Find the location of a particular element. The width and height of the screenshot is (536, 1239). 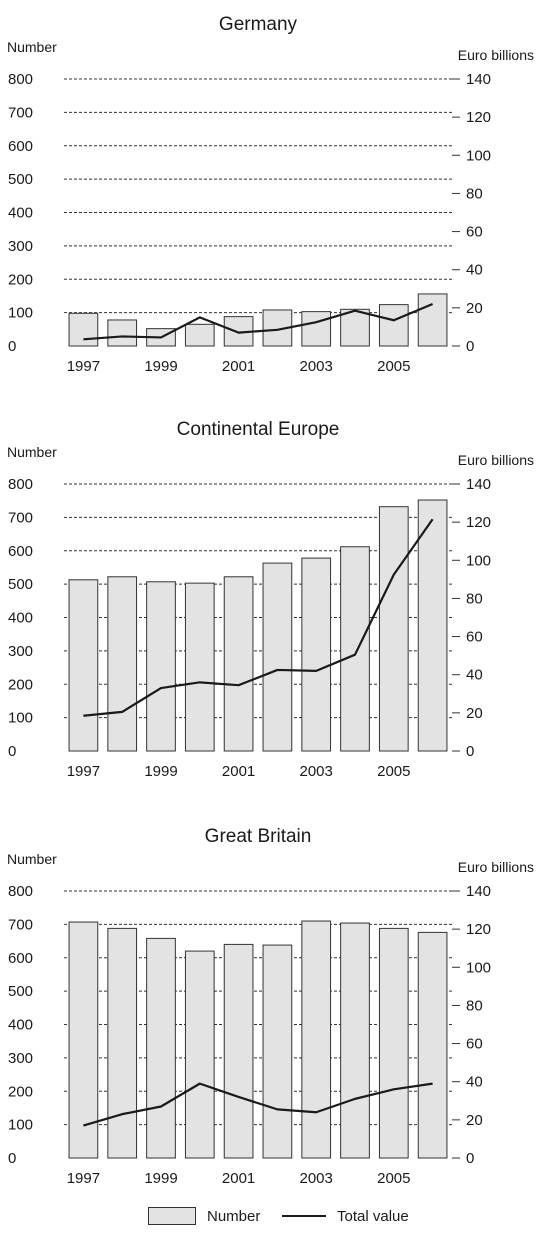

chart-title: Great Britain is located at coordinates (258, 836).